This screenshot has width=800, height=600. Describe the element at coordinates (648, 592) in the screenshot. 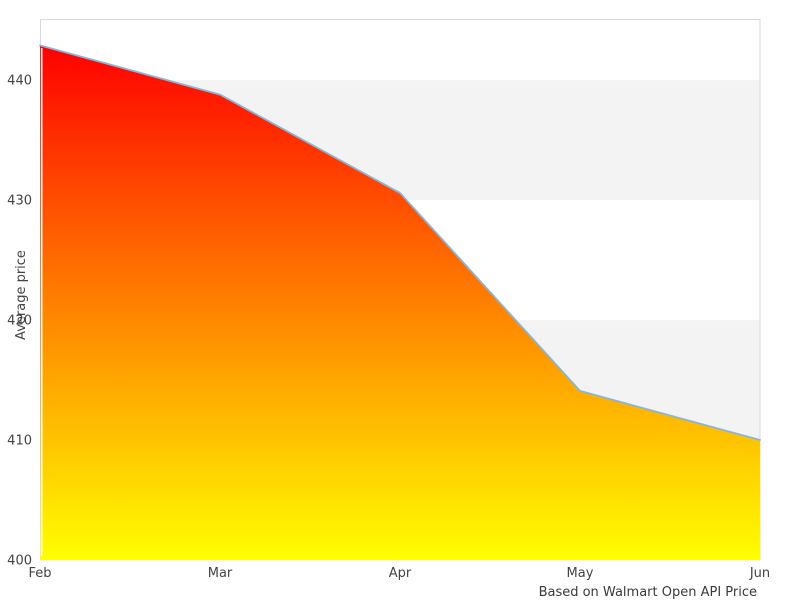

I see `chart-caption: Based on Walmart Open API Price` at that location.